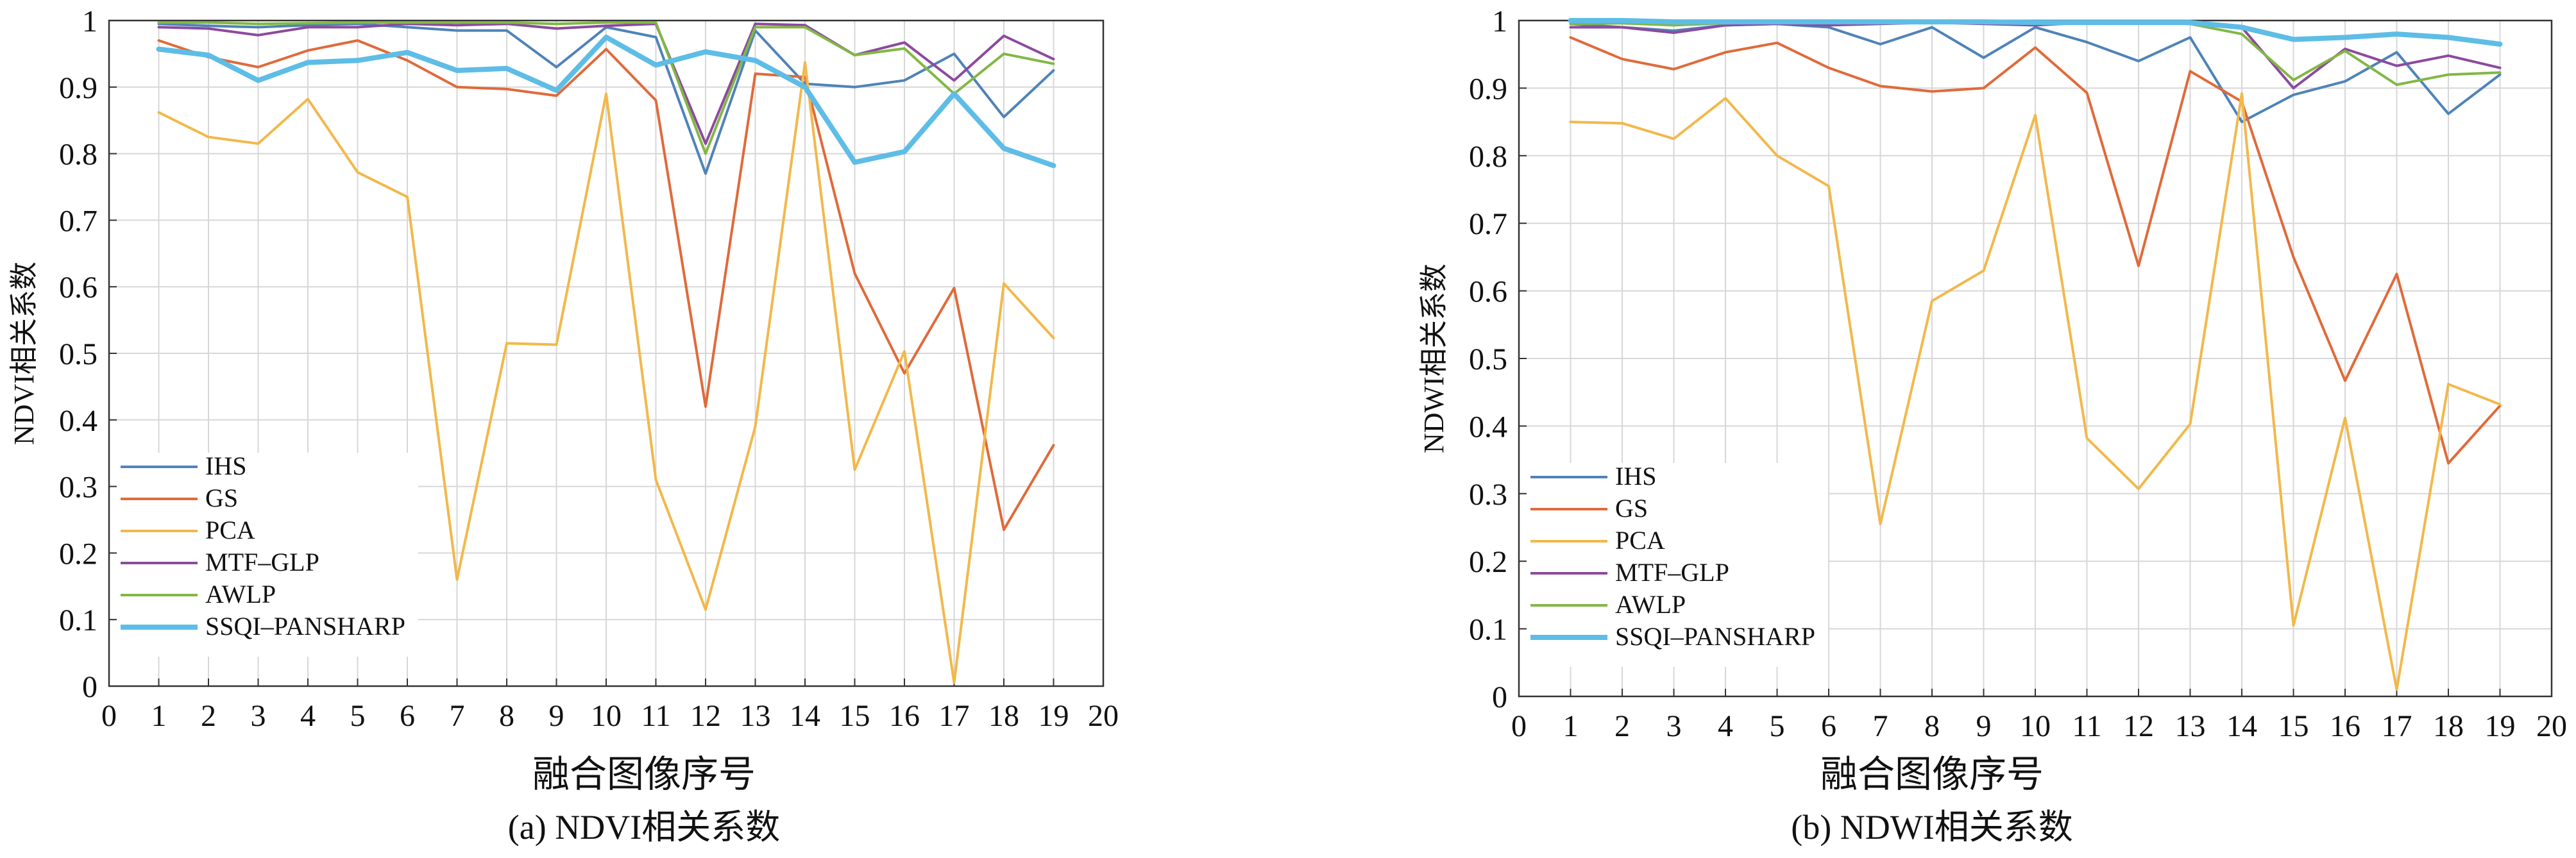 This screenshot has width=2576, height=858. I want to click on ndwi-y-tick-label: 0.2, so click(1488, 562).